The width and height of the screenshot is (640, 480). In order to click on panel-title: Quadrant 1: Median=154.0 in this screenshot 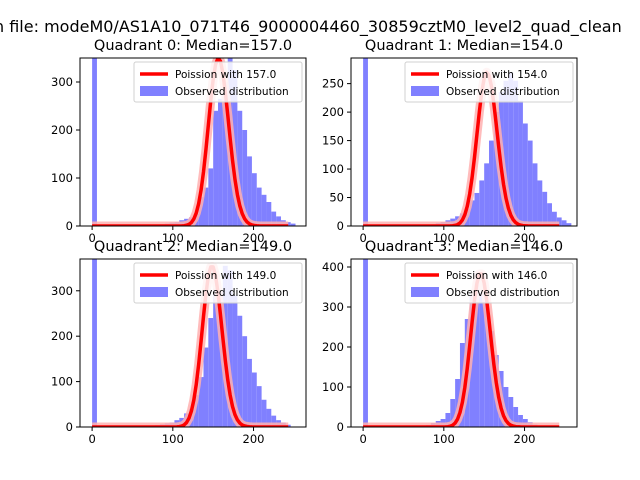, I will do `click(464, 46)`.